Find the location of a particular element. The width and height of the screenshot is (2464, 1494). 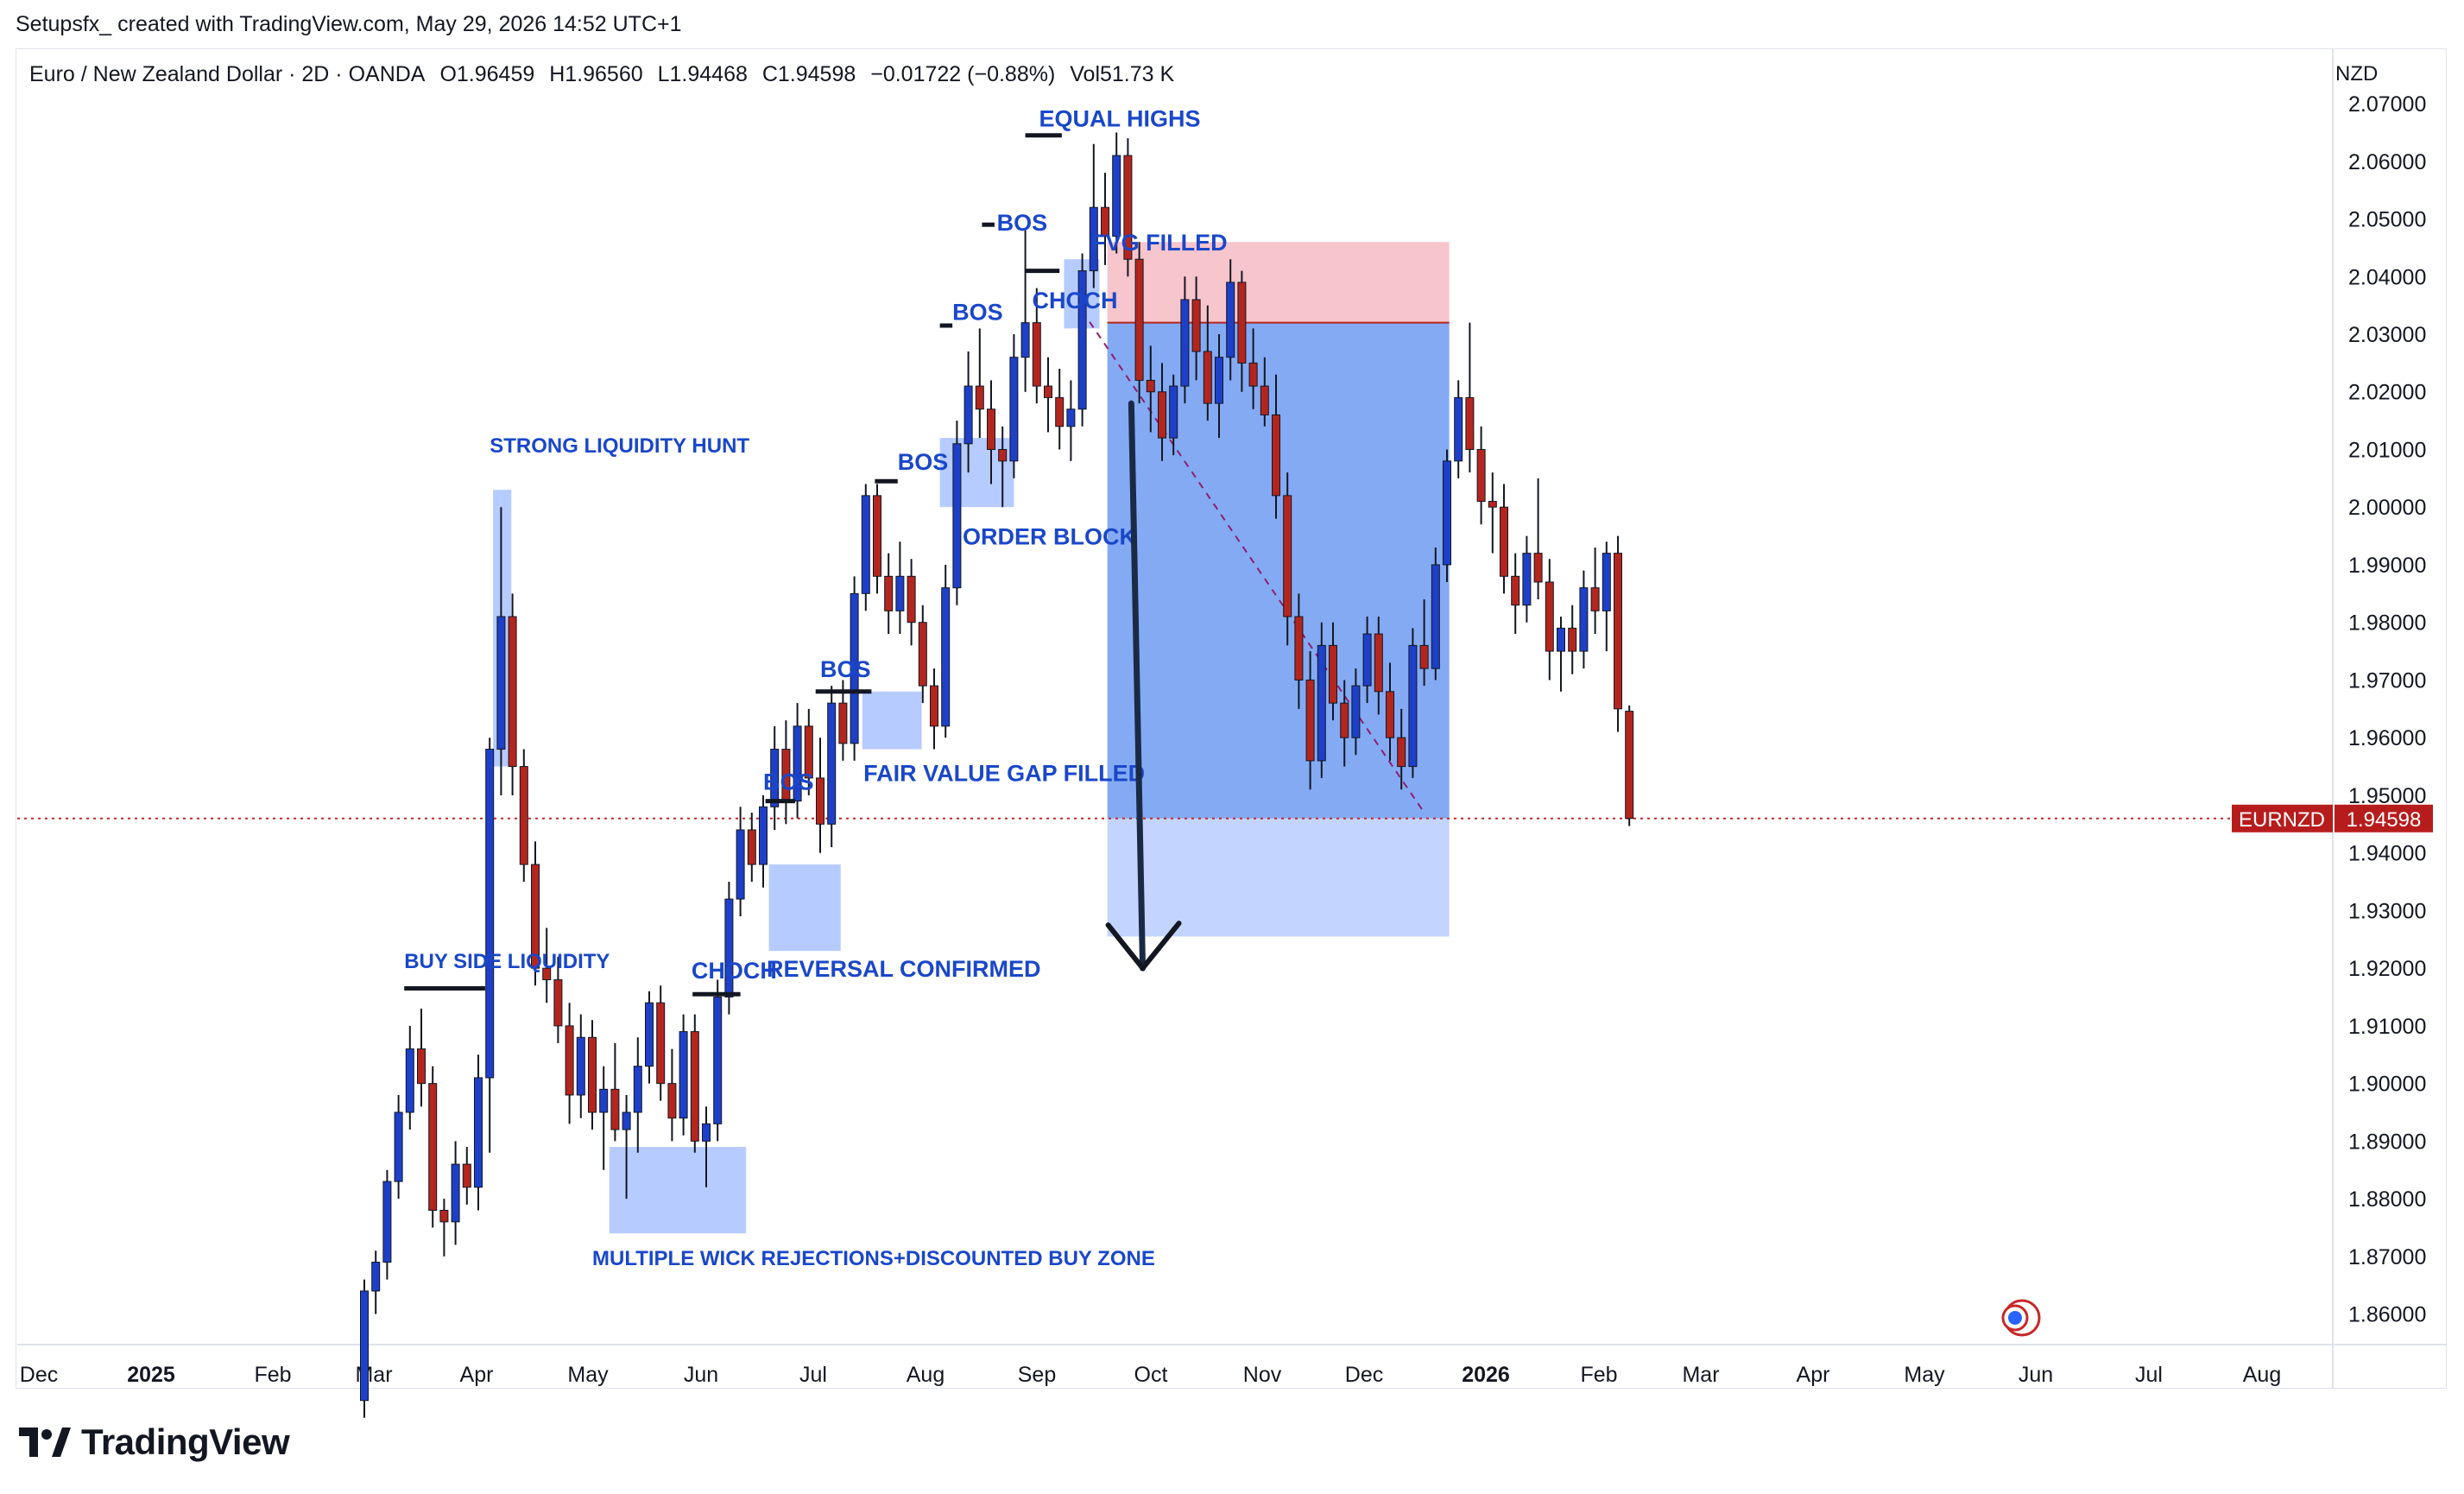

legend-symbol: Euro / New Zealand Dollar · 2D · OANDA is located at coordinates (227, 74).